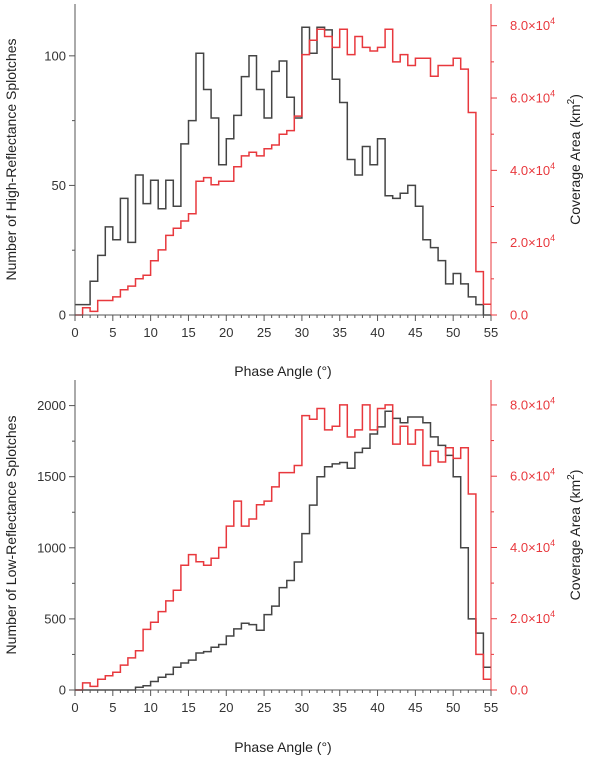 The image size is (600, 759). What do you see at coordinates (51, 547) in the screenshot?
I see `left-y-tick-label: 1000` at bounding box center [51, 547].